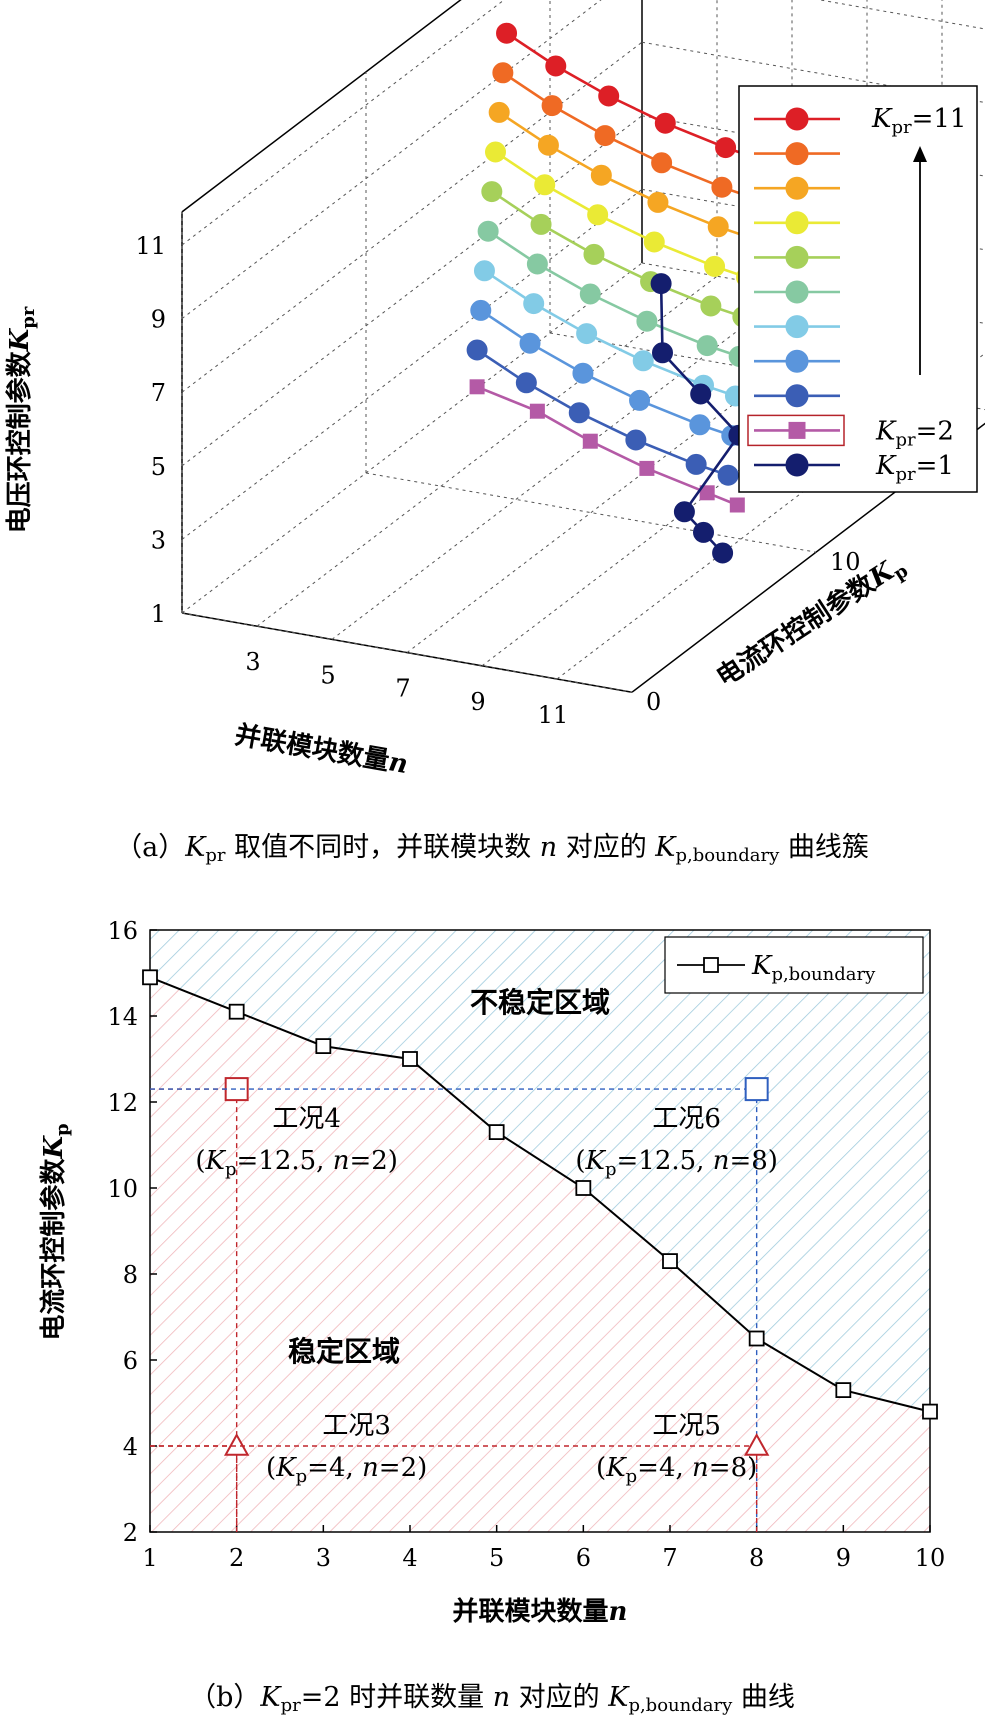 The image size is (985, 1724). Describe the element at coordinates (553, 715) in the screenshot. I see `a-x-tick-label: 11` at that location.